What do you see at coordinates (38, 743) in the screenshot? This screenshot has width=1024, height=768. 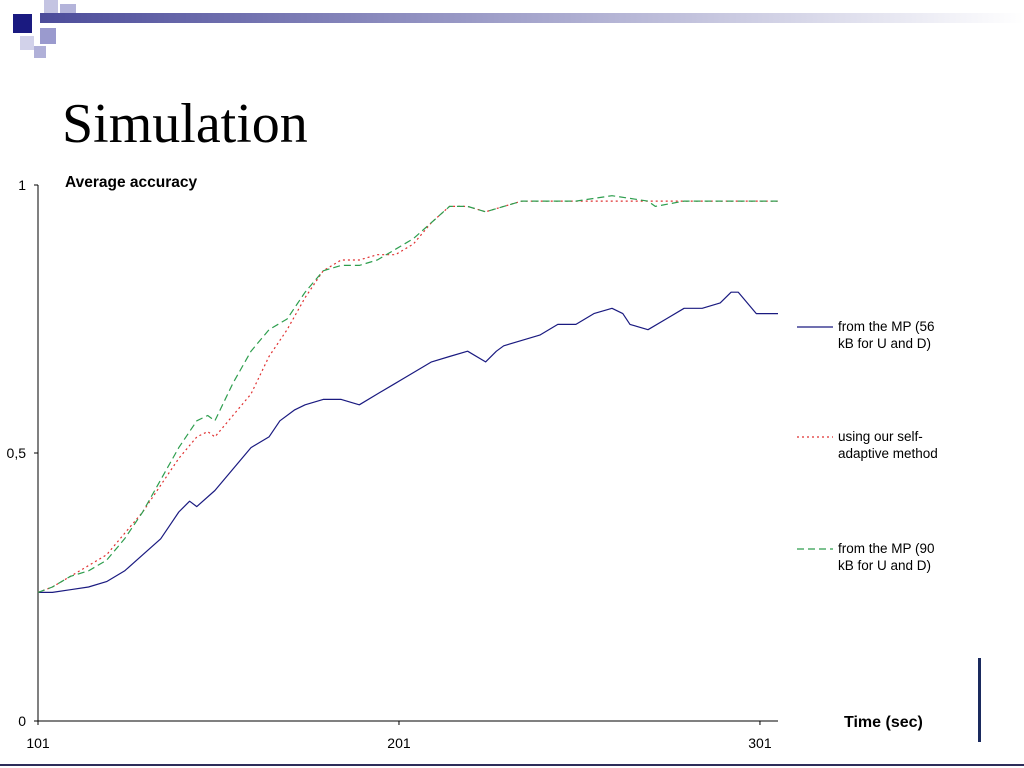 I see `x-tick-label: 101` at bounding box center [38, 743].